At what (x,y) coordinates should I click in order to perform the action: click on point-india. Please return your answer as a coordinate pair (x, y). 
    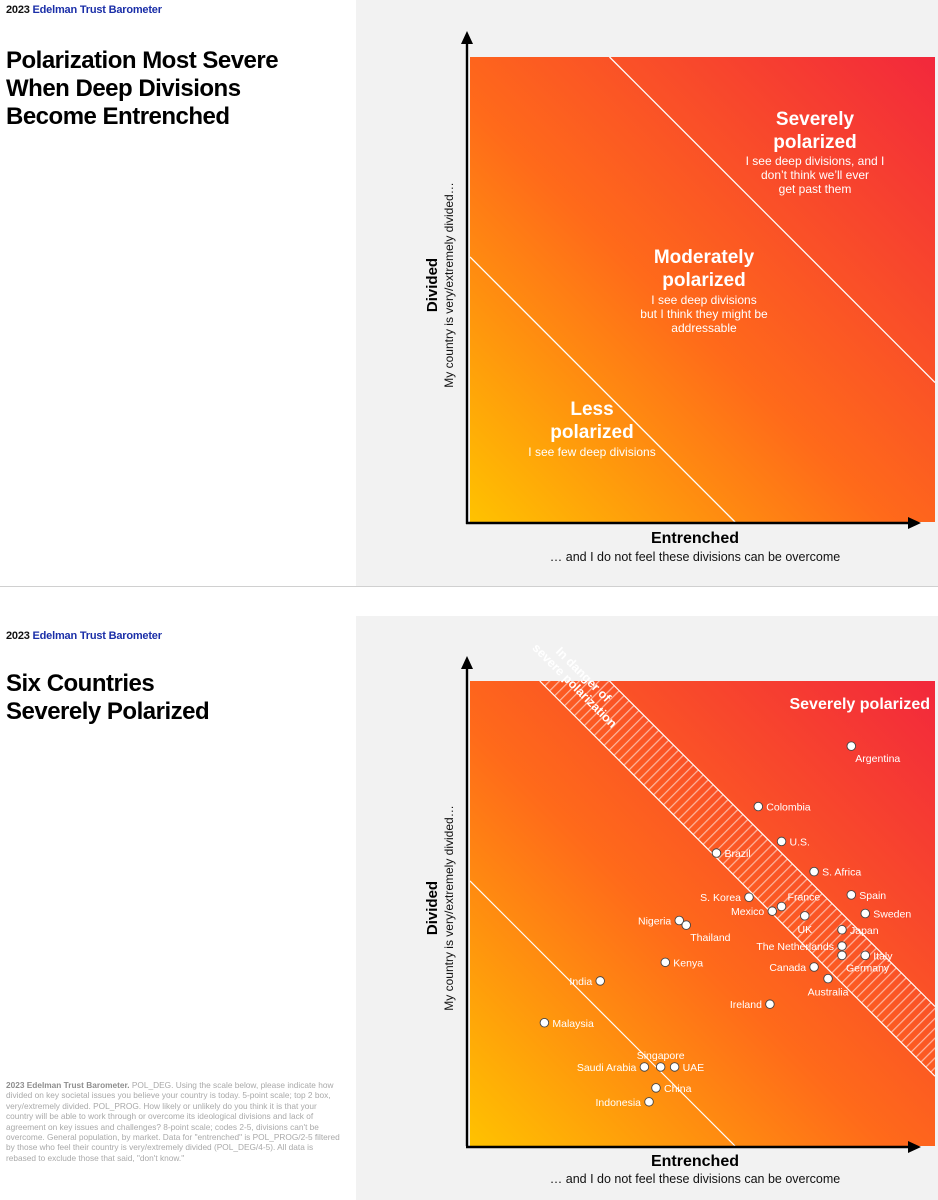
    Looking at the image, I should click on (600, 981).